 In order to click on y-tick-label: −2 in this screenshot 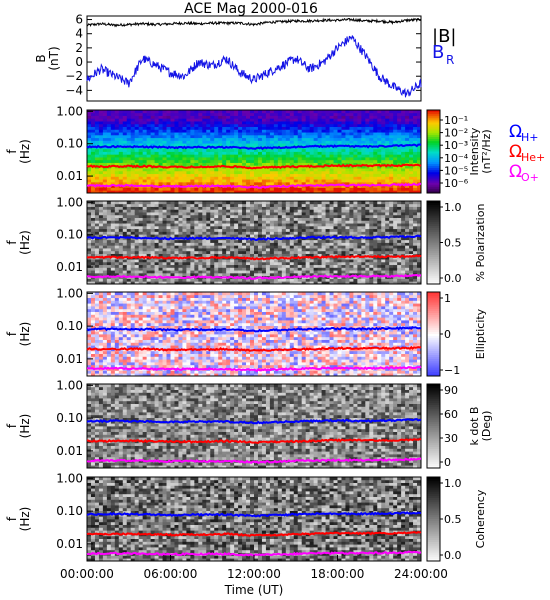, I will do `click(74, 76)`.